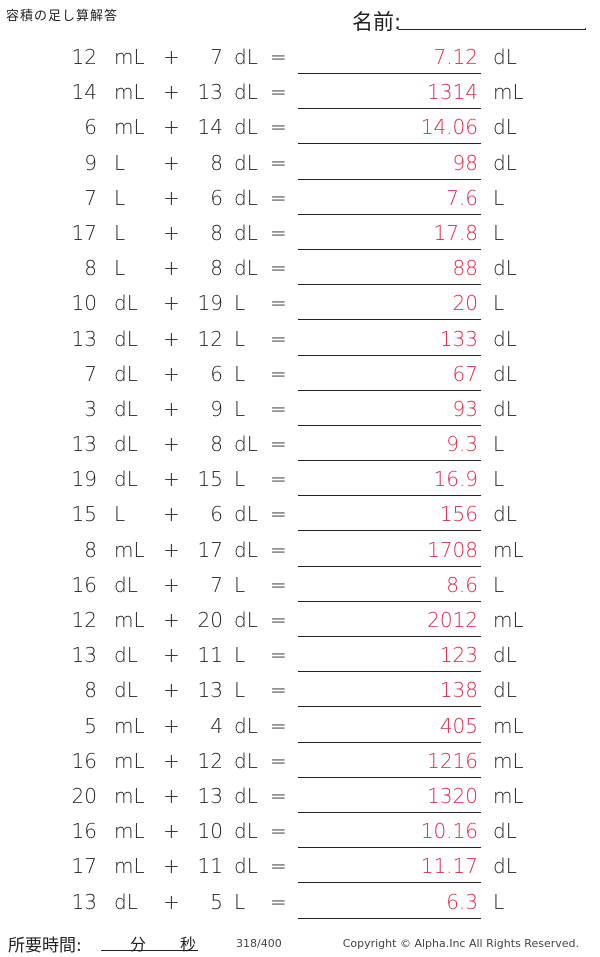  I want to click on second-value: 15, so click(210, 479).